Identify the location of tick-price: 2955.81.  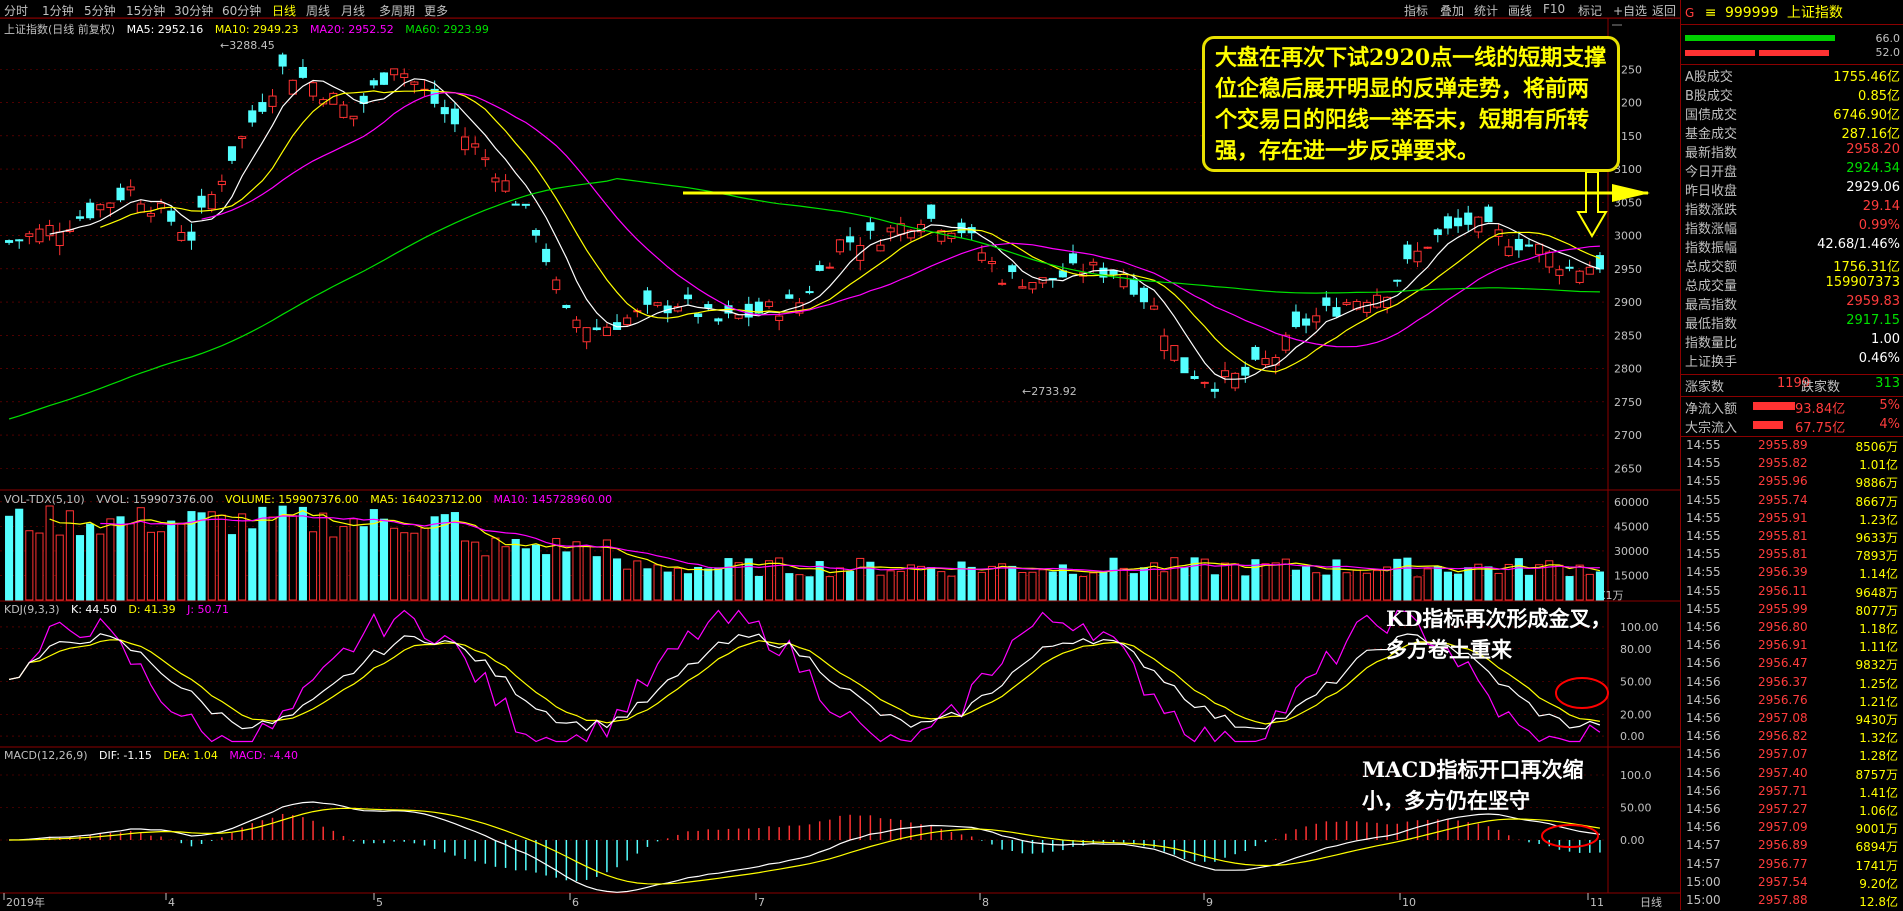
(1783, 536).